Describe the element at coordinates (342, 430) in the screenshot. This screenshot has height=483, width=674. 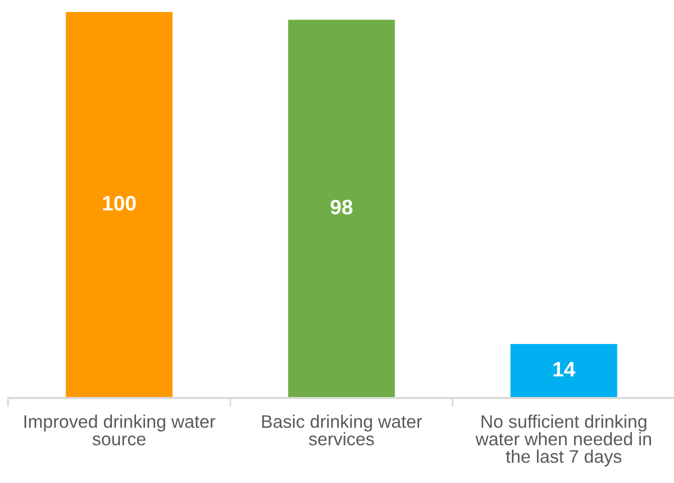
I see `x-tick-label: Basic drinking water services` at that location.